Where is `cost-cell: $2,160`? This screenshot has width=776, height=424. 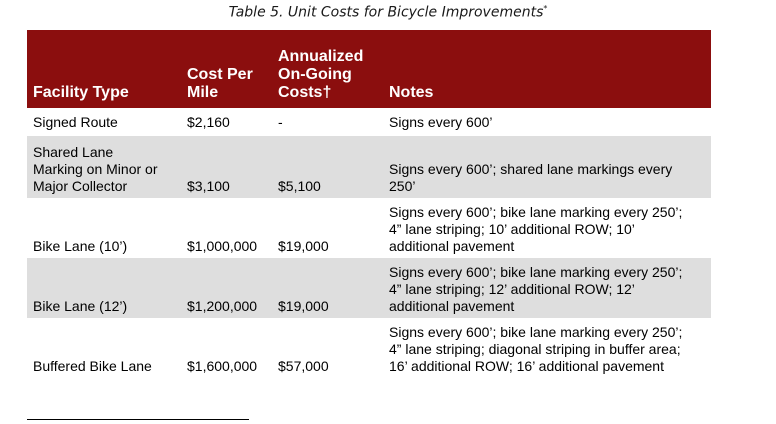
cost-cell: $2,160 is located at coordinates (208, 121).